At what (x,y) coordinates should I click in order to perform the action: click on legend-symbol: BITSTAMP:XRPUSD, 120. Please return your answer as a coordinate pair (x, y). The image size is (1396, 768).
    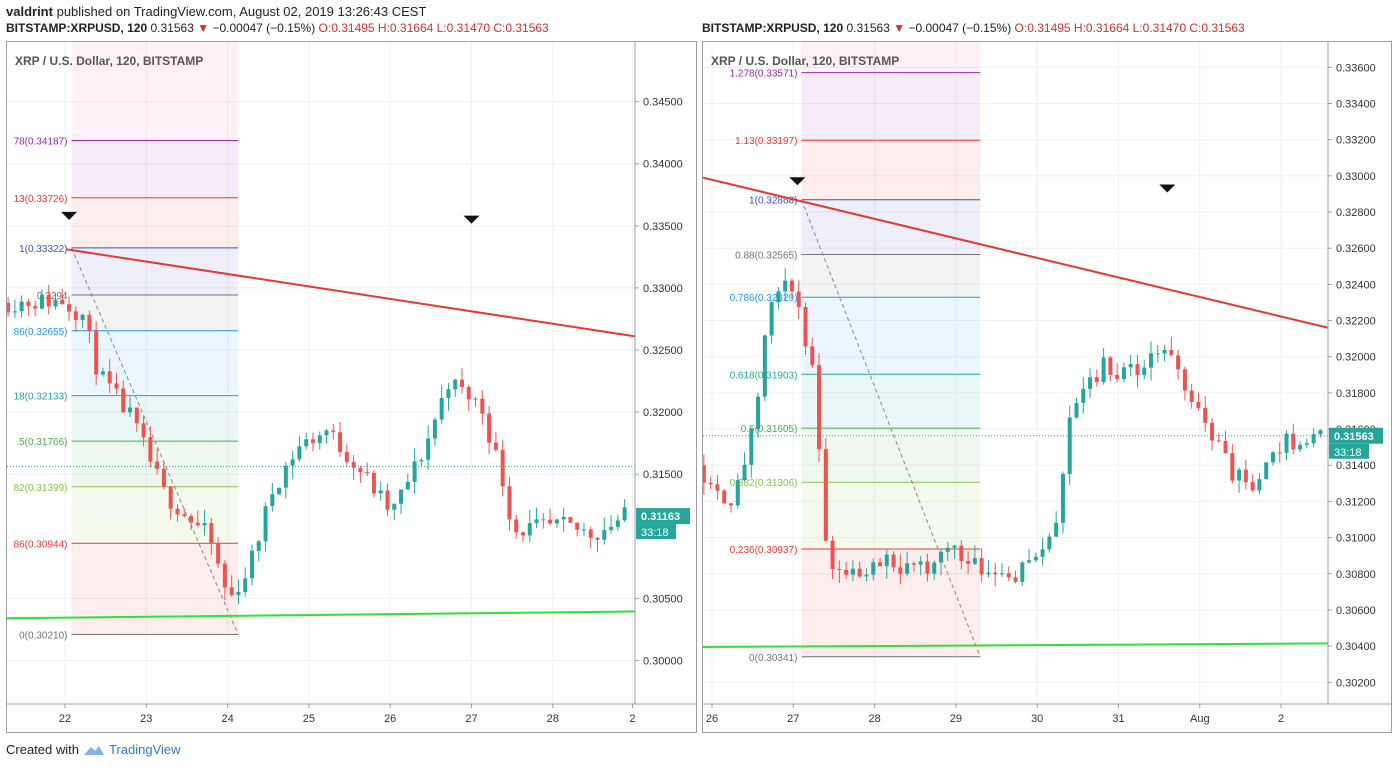
    Looking at the image, I should click on (773, 28).